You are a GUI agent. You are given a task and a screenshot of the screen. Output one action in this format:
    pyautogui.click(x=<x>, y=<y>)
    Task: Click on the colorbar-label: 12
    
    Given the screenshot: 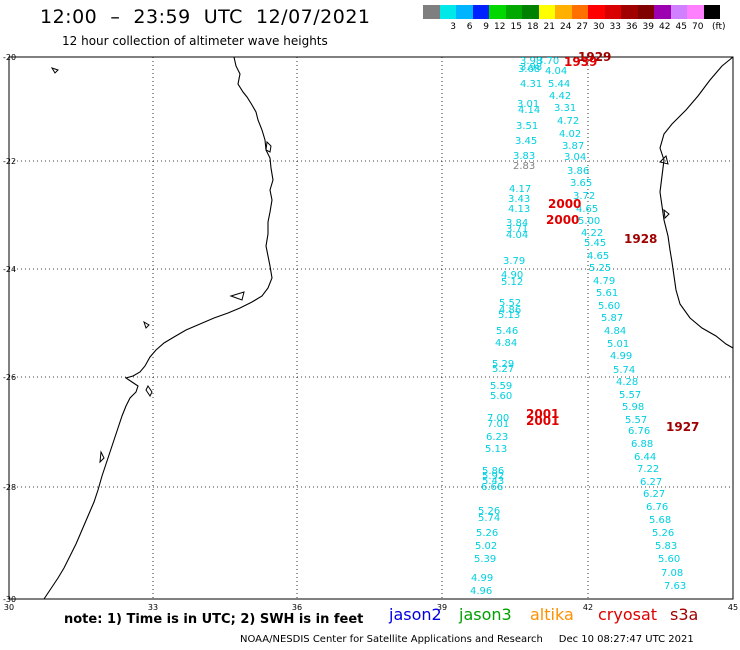 What is the action you would take?
    pyautogui.click(x=500, y=27)
    